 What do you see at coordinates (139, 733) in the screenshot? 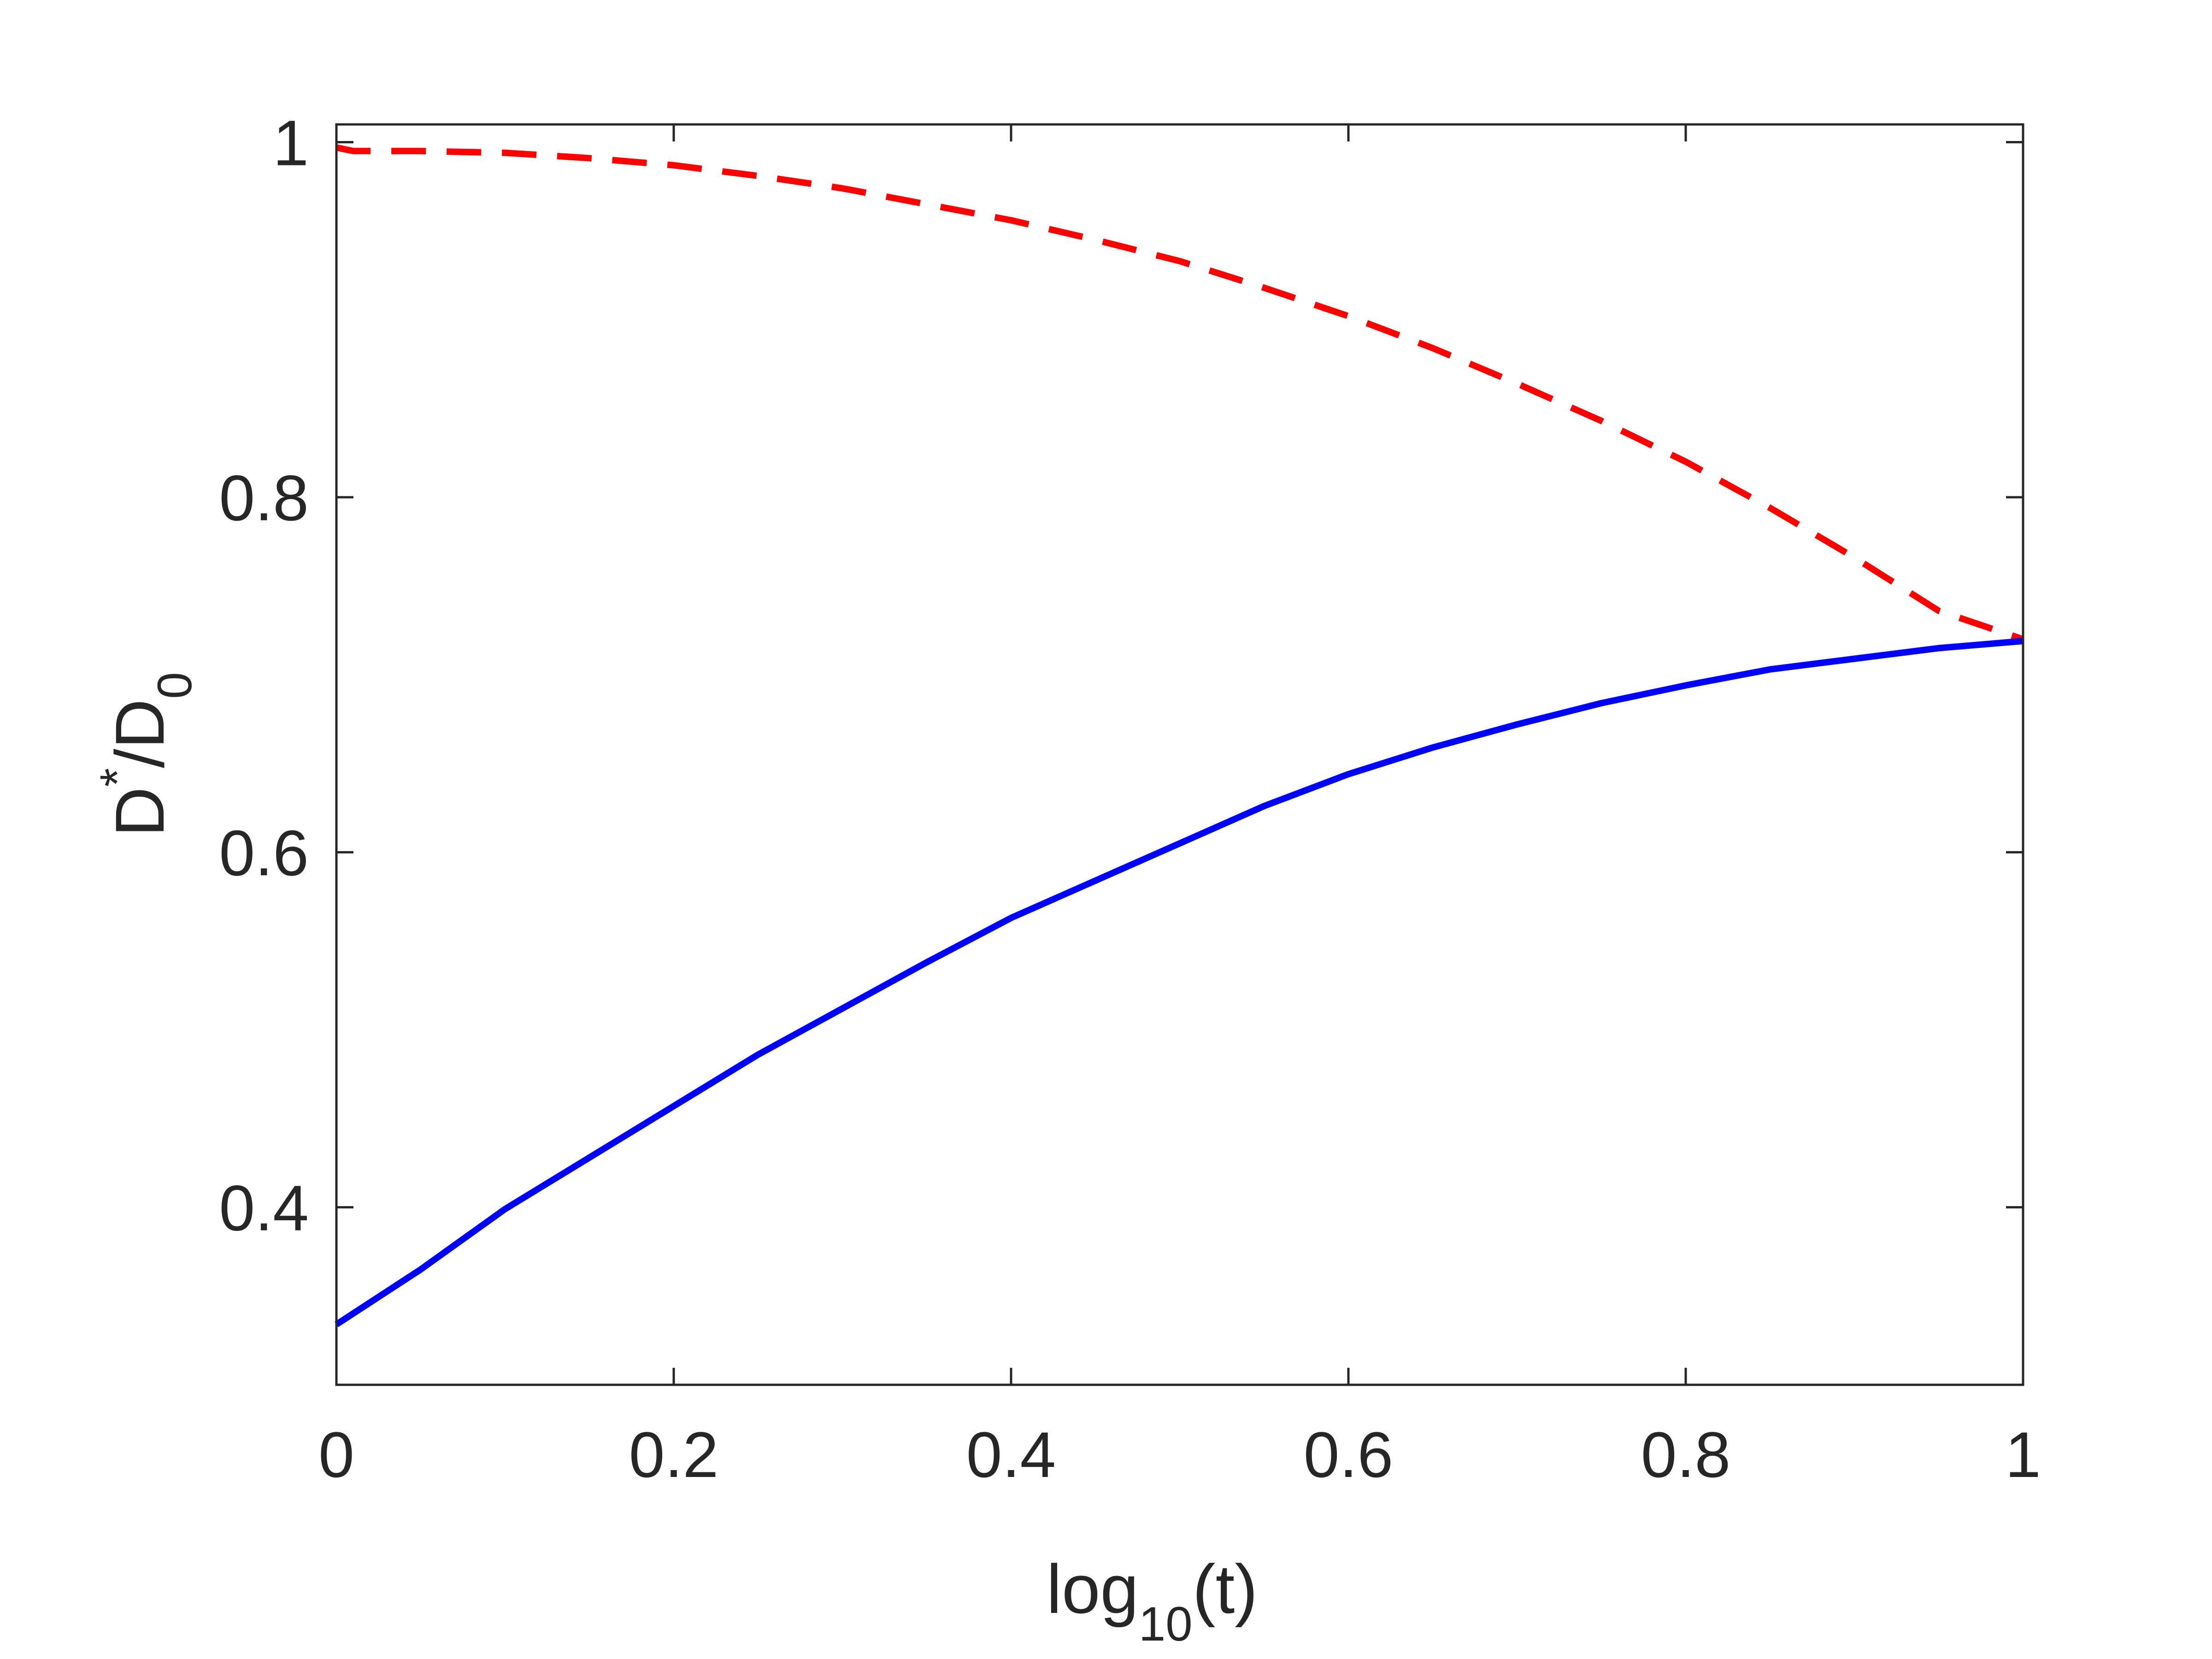
I see `y-axis-title-mid: /D` at bounding box center [139, 733].